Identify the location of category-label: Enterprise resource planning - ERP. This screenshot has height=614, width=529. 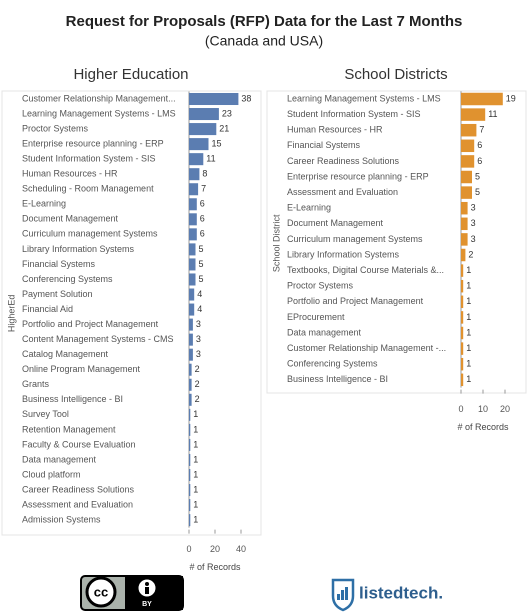
(358, 176).